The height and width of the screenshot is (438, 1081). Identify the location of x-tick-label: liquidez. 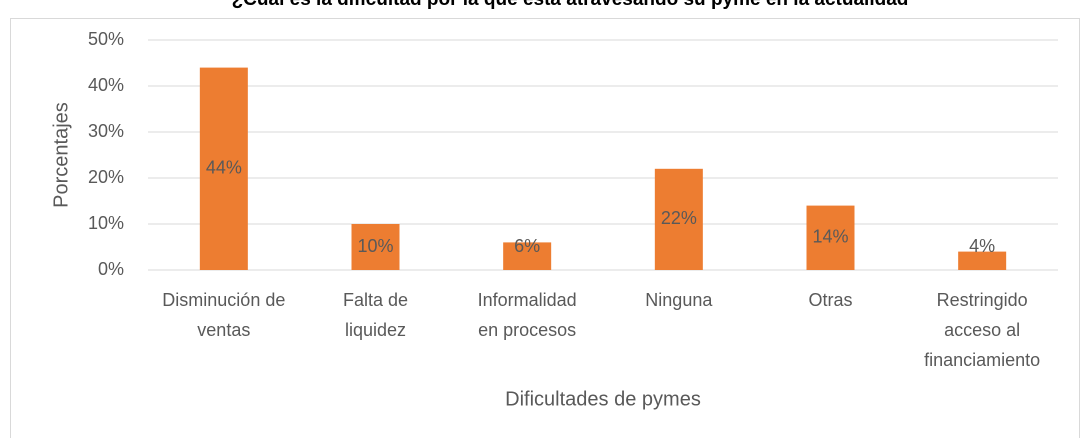
(375, 330).